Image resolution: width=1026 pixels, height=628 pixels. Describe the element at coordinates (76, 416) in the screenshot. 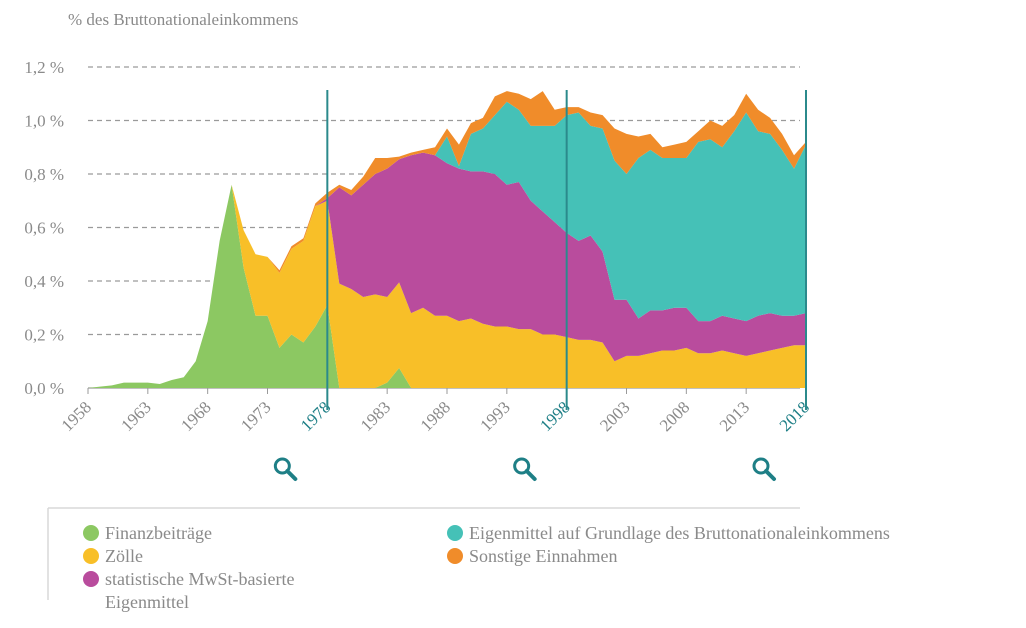

I see `x-tick-label: 1958` at that location.